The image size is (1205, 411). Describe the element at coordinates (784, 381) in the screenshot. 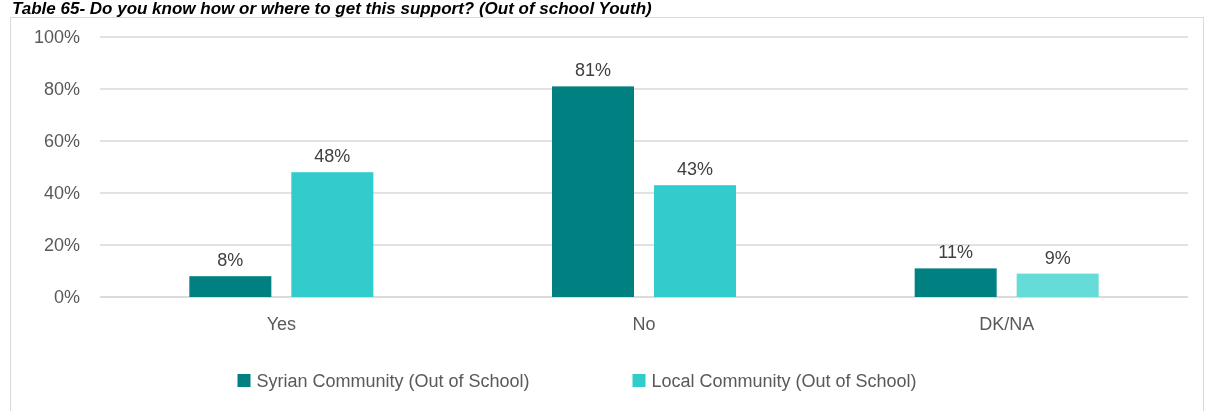

I see `legend-label: Local Community (Out of School)` at that location.